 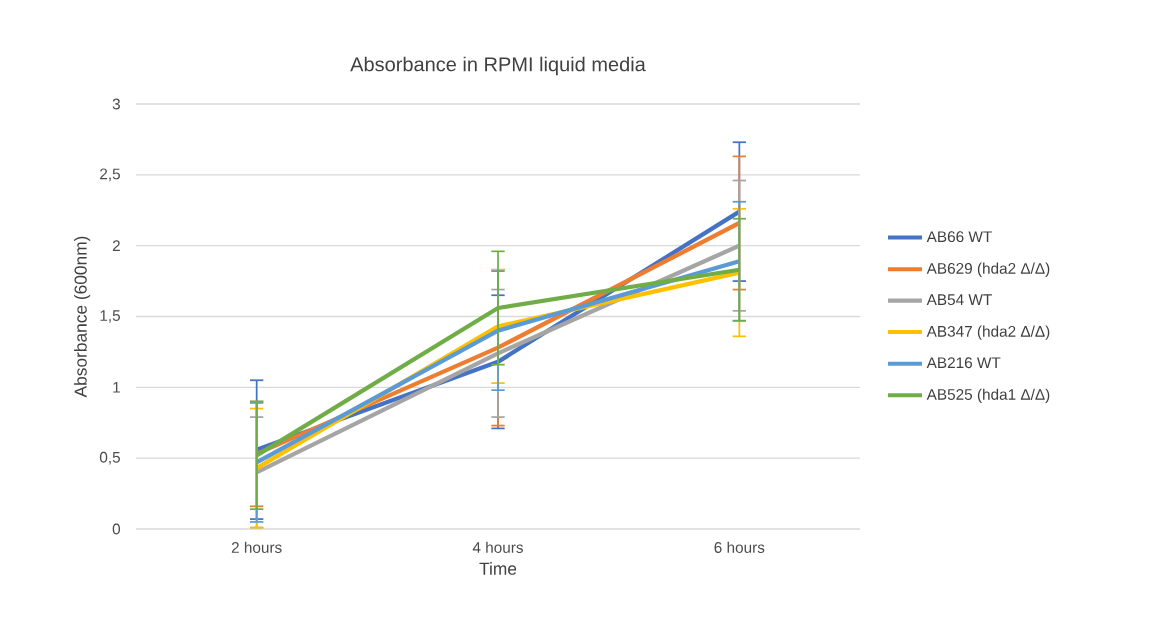 I want to click on y-tick-label: 2,5, so click(x=110, y=175).